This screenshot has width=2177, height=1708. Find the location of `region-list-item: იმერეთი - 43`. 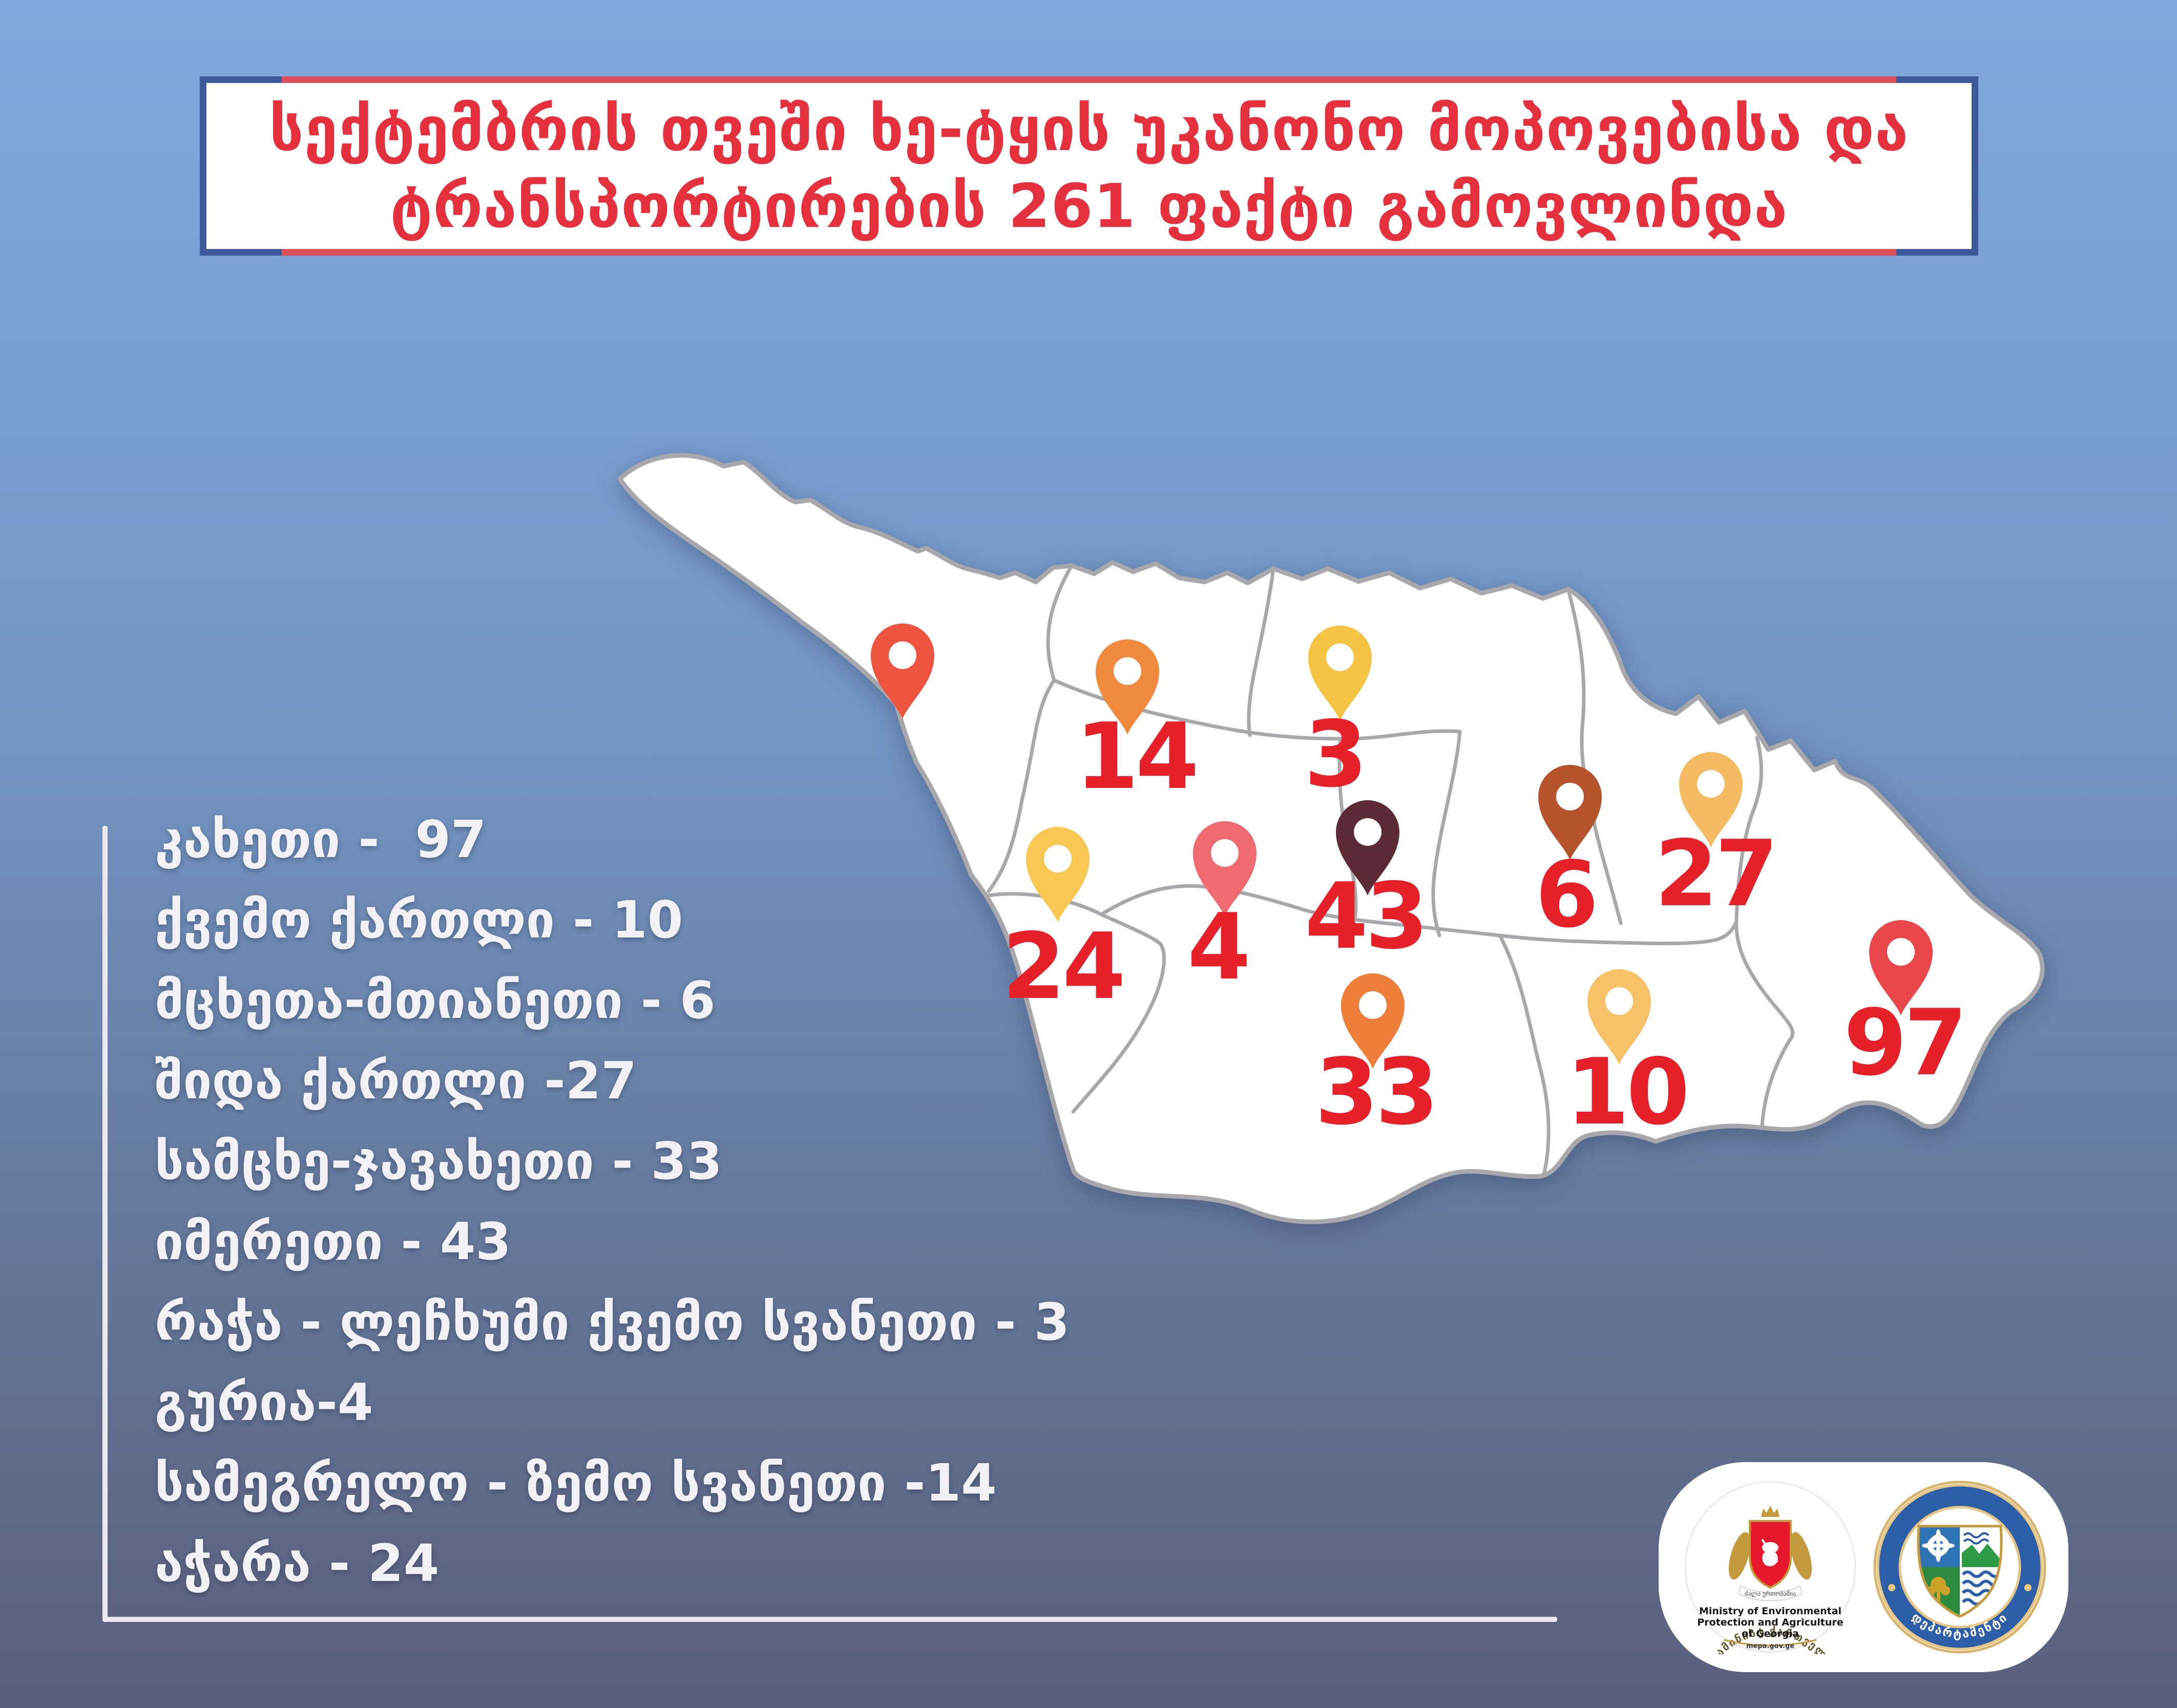

region-list-item: იმერეთი - 43 is located at coordinates (333, 1242).